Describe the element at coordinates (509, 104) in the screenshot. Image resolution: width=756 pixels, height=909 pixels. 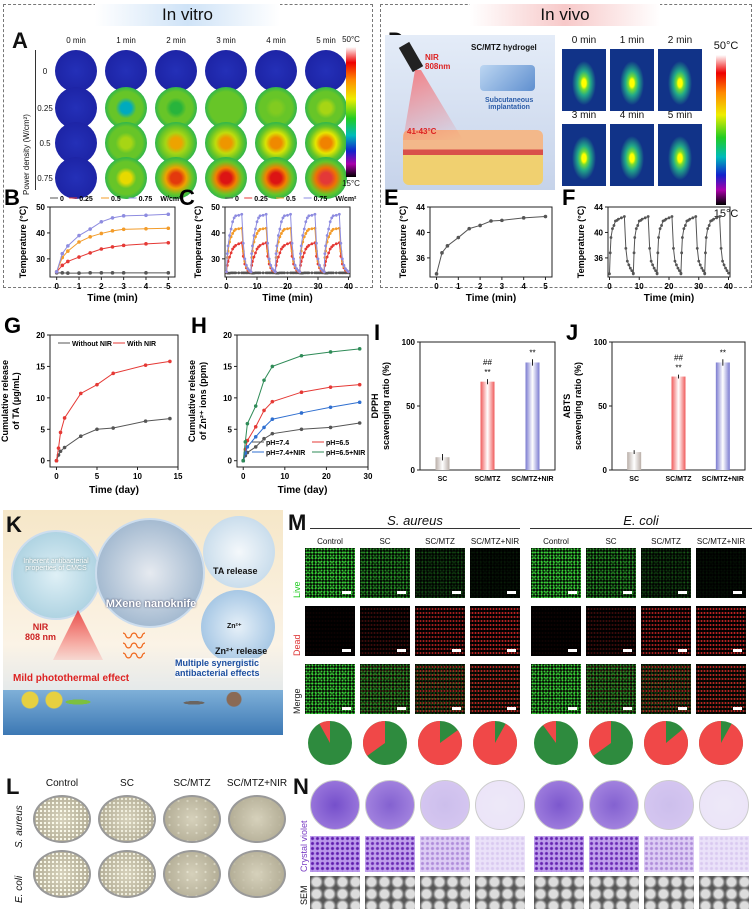
I see `implantation-label: Subcutaneous implantation` at that location.